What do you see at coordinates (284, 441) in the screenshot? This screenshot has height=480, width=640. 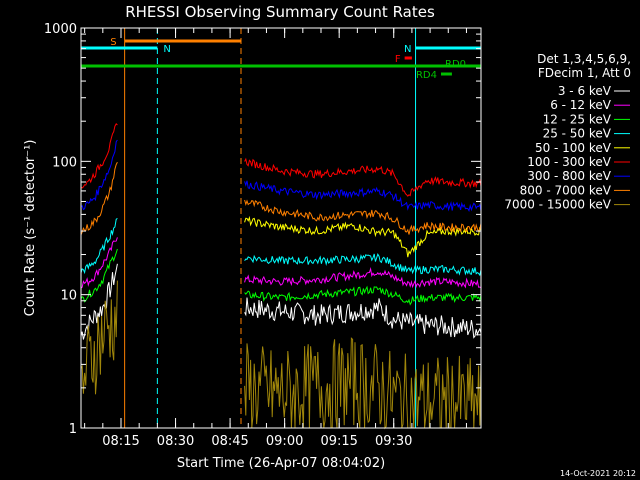 I see `x-tick-label: 09:00` at bounding box center [284, 441].